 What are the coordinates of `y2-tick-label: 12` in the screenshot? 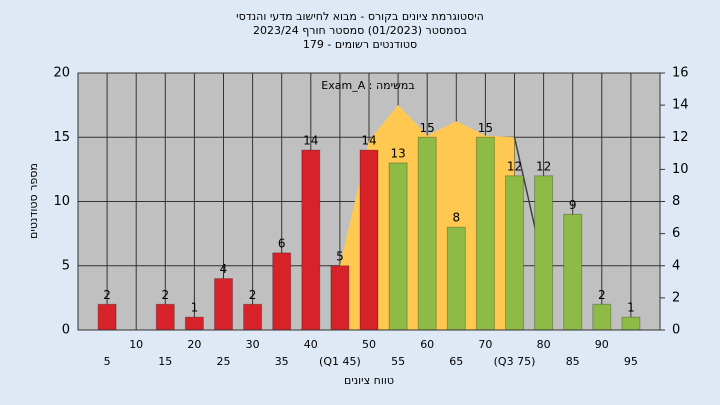 It's located at (680, 137).